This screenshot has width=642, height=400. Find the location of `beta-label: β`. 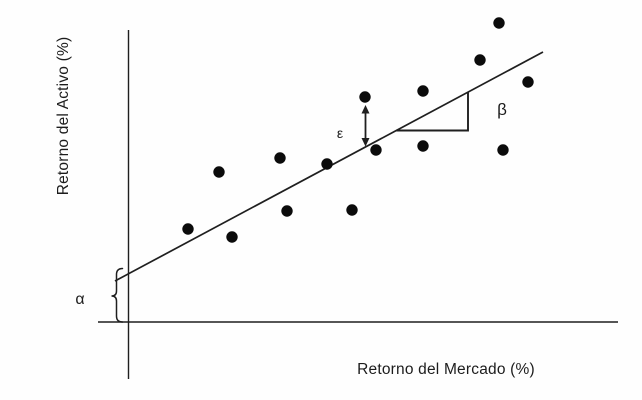

beta-label: β is located at coordinates (502, 109).